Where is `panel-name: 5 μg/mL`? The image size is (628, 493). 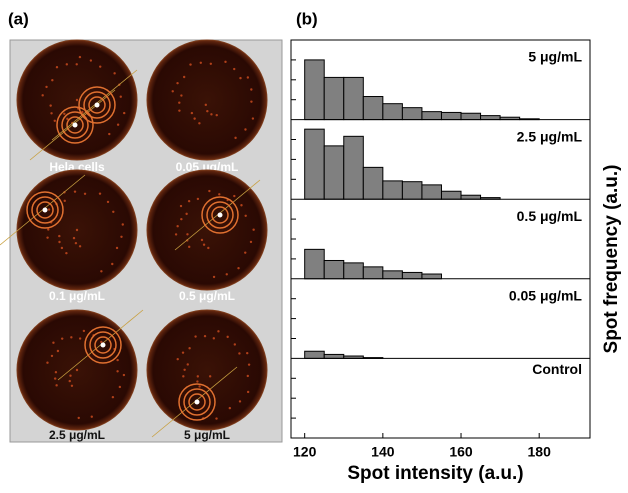
panel-name: 5 μg/mL is located at coordinates (555, 57).